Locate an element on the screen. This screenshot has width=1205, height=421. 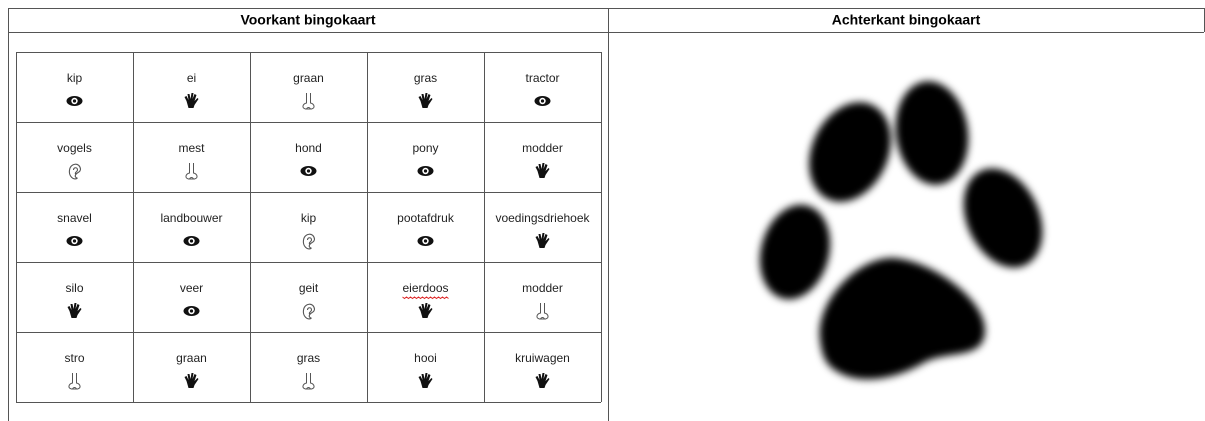
cell-word: vogels is located at coordinates (74, 148).